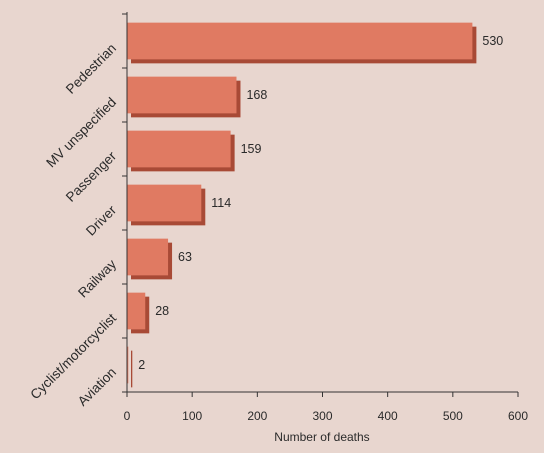 This screenshot has width=544, height=453. What do you see at coordinates (518, 416) in the screenshot?
I see `x-tick-label: 600` at bounding box center [518, 416].